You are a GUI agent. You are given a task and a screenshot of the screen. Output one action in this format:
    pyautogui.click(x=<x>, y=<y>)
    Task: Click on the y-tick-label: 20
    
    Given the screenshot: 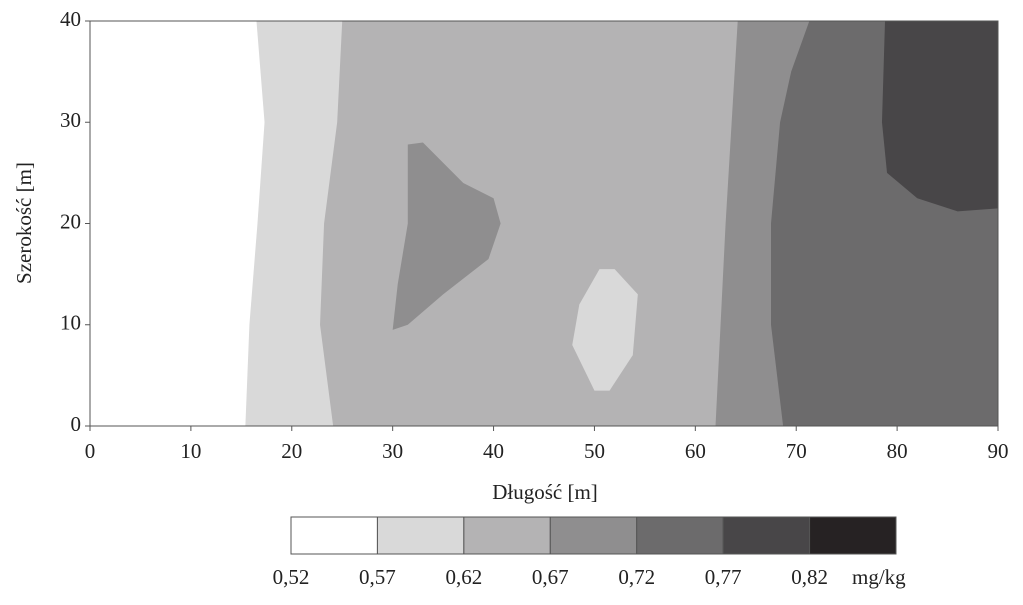 What is the action you would take?
    pyautogui.click(x=70, y=221)
    